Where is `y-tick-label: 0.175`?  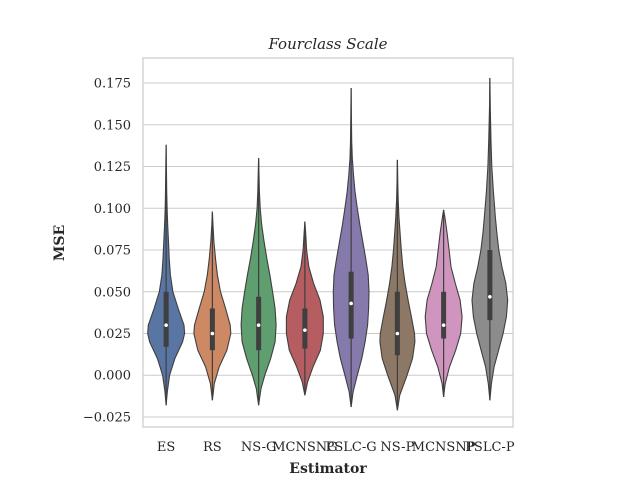 y-tick-label: 0.175 is located at coordinates (112, 84).